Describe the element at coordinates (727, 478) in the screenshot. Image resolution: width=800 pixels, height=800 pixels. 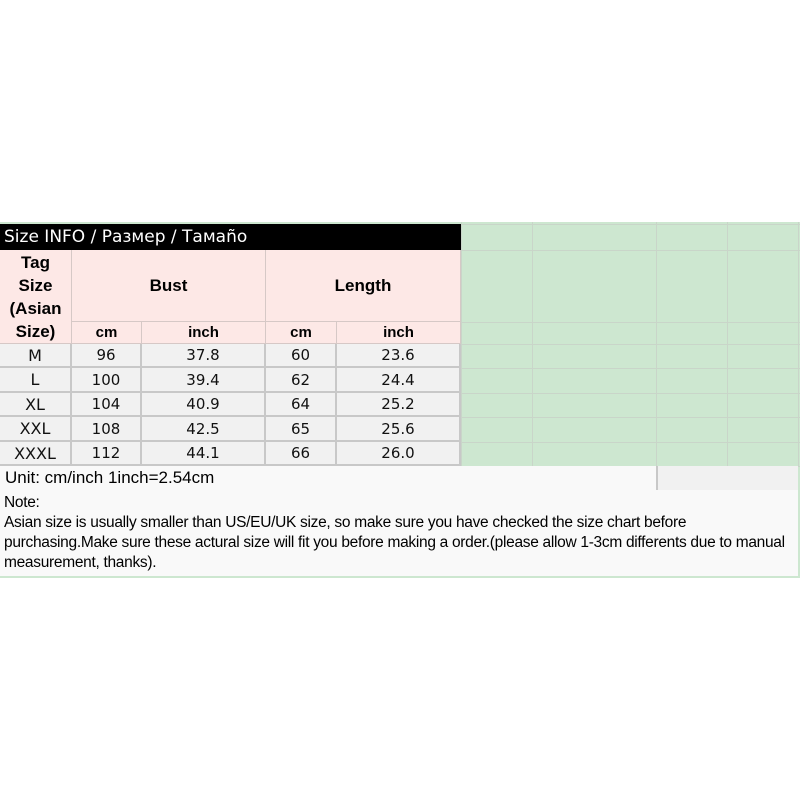
I see `empty-cell` at that location.